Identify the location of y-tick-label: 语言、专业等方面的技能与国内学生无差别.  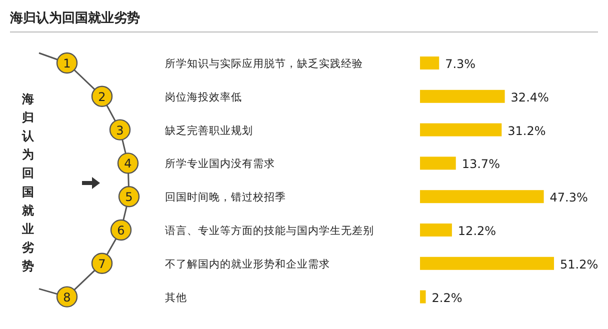
(269, 230).